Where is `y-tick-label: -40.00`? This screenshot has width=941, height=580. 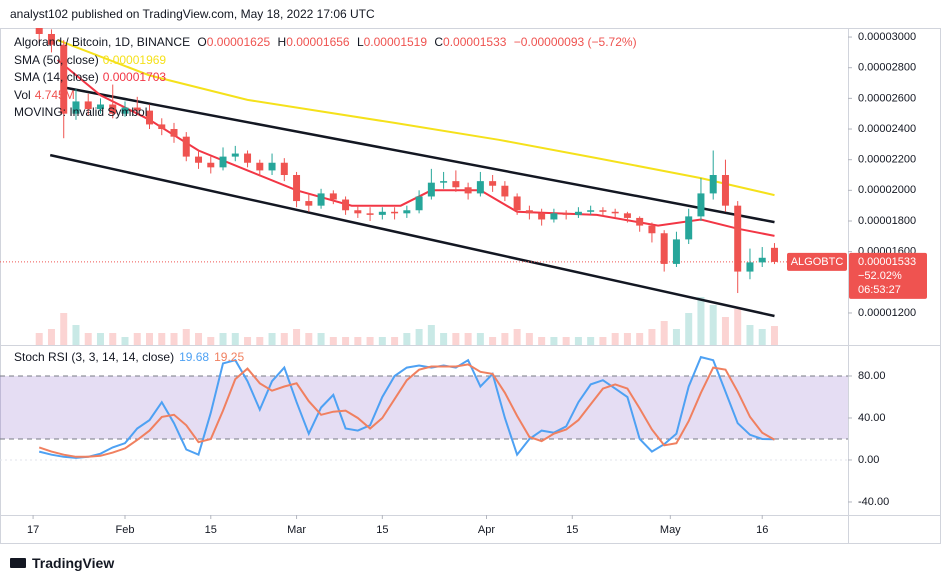
y-tick-label: -40.00 is located at coordinates (873, 502).